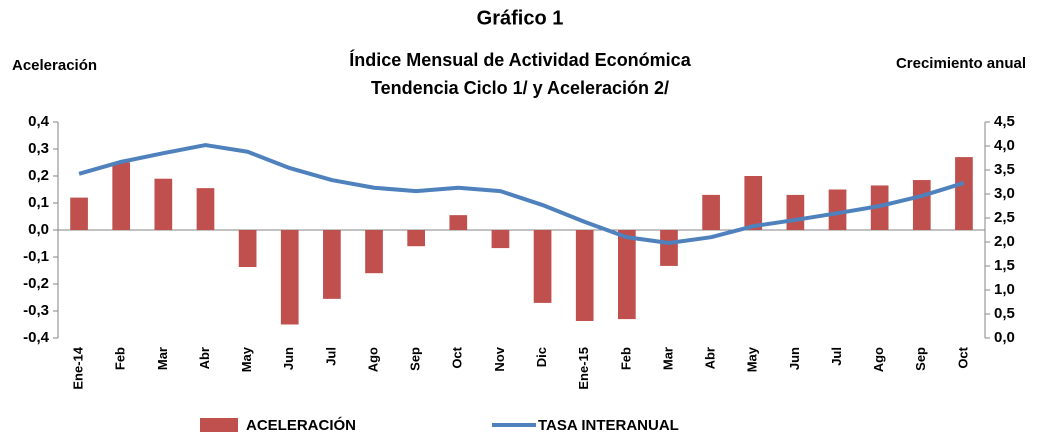 The image size is (1040, 436). What do you see at coordinates (54, 65) in the screenshot?
I see `y-axis-label: Aceleración` at bounding box center [54, 65].